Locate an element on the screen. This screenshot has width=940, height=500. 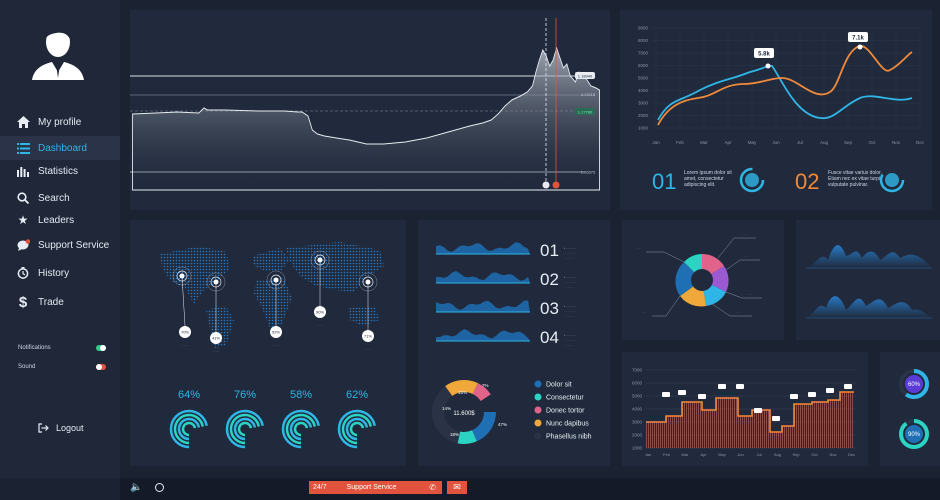
sidebar-item-label: My profile is located at coordinates (60, 122).